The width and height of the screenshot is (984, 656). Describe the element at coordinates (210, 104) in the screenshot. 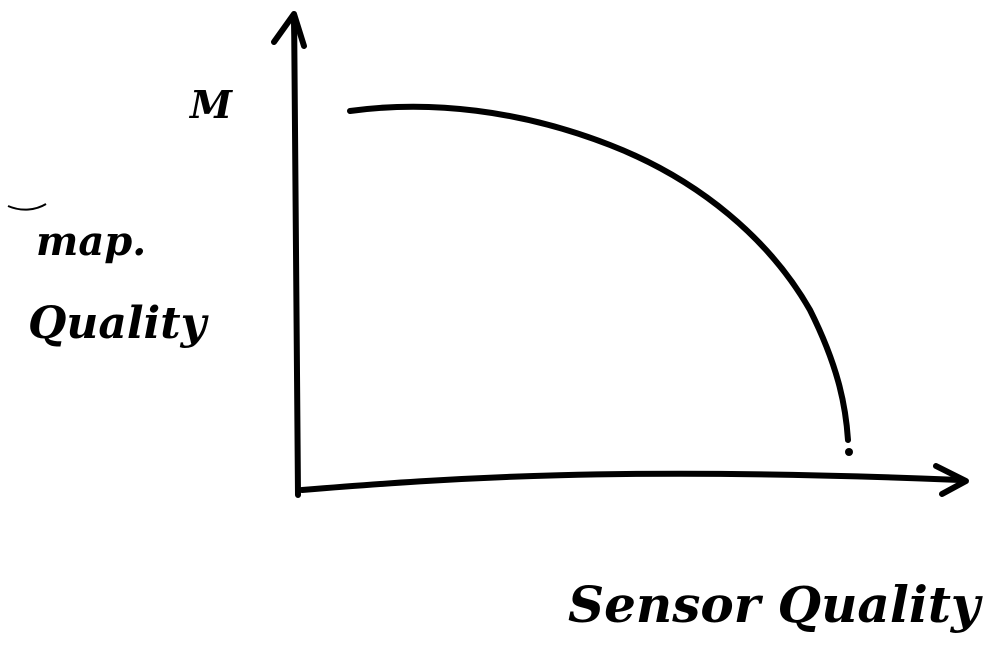

I see `y-top-label: M` at that location.